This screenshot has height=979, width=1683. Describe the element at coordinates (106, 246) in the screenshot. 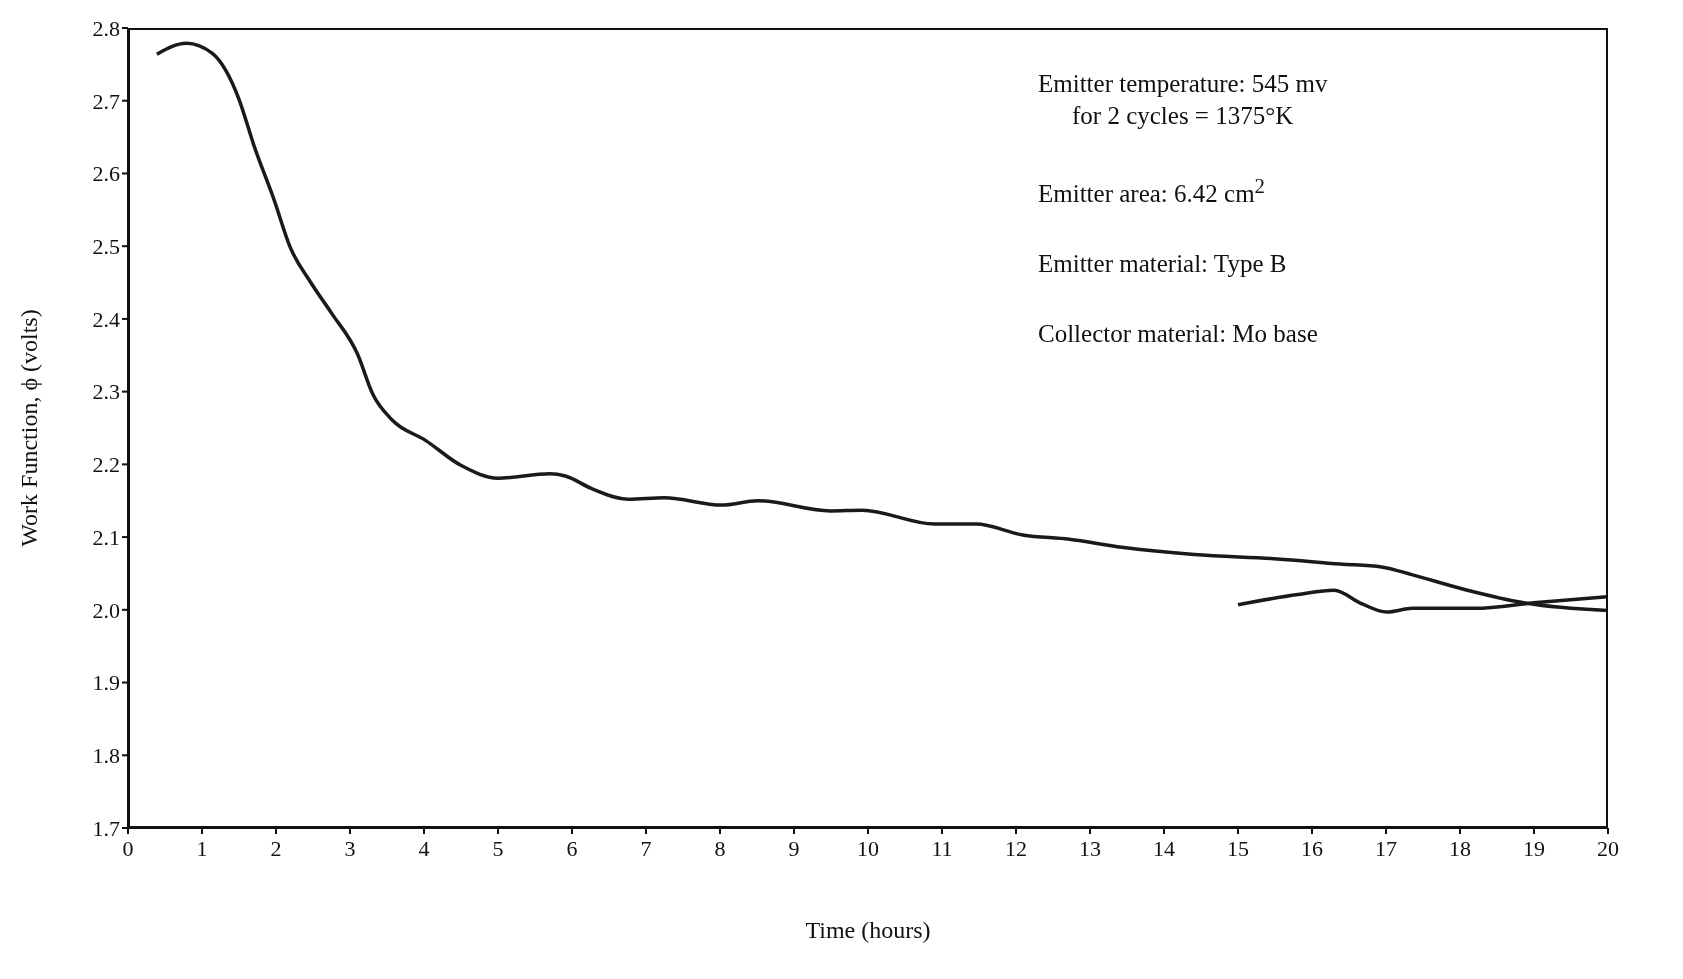

I see `y-tick-label: 2.5` at that location.